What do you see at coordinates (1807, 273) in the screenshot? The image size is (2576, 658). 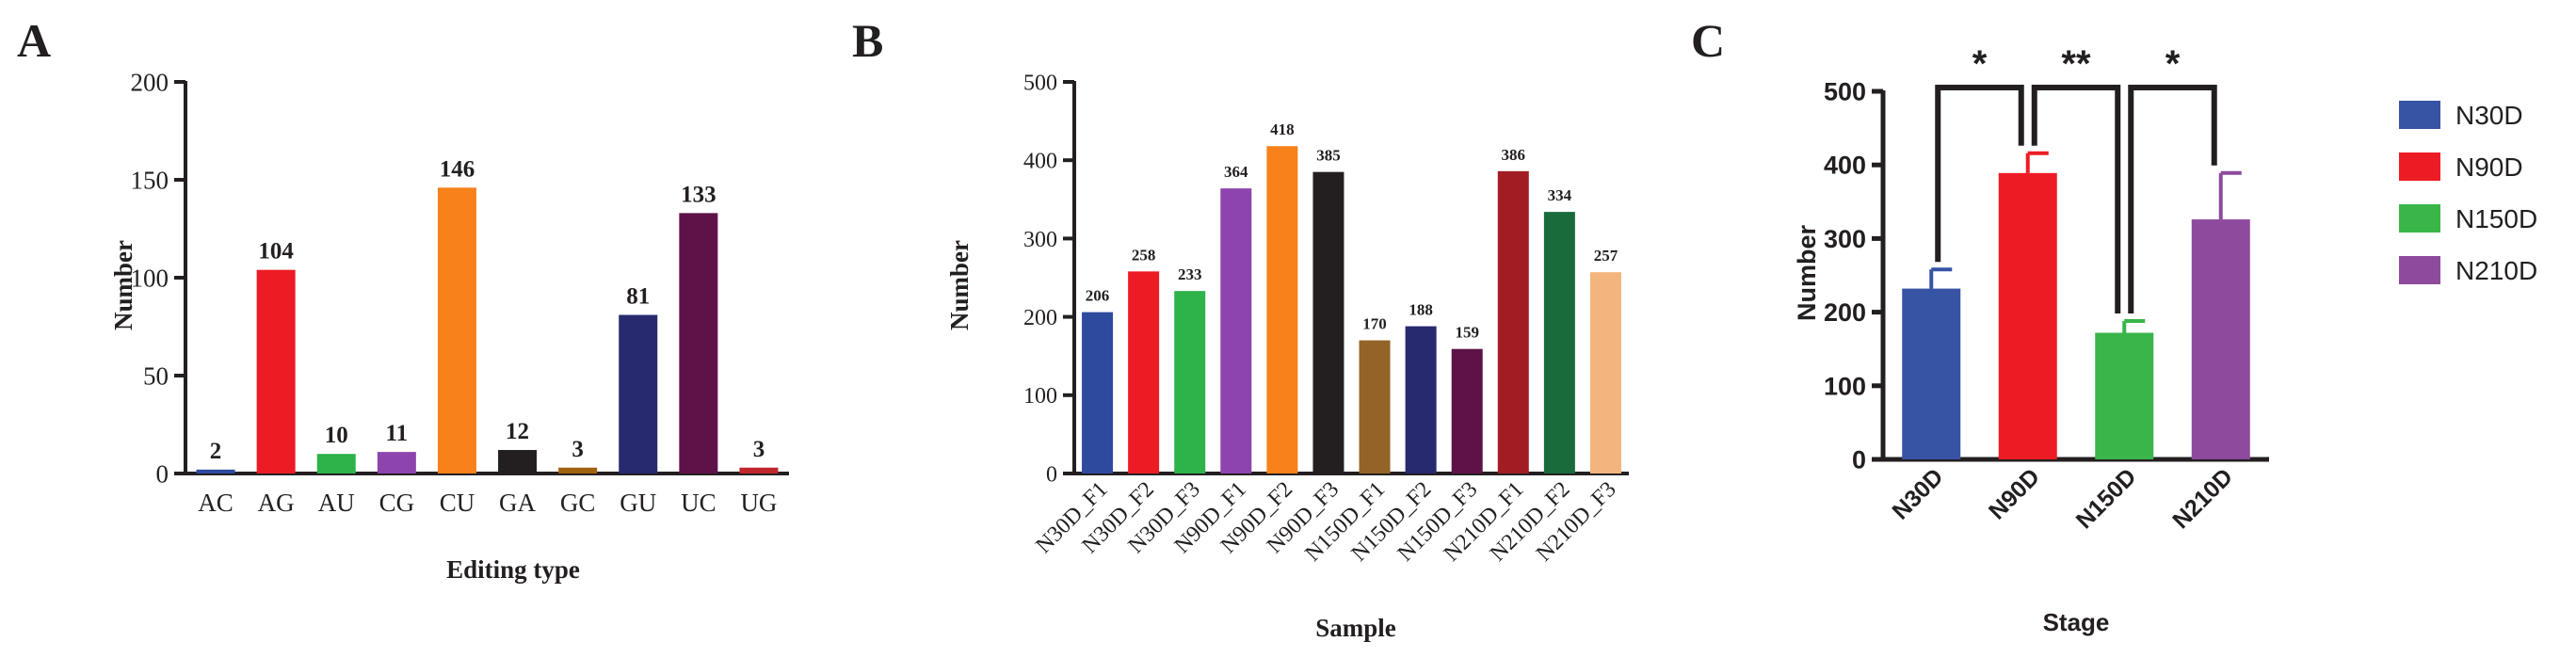 I see `panel-c-ylabel-wrap: Number` at bounding box center [1807, 273].